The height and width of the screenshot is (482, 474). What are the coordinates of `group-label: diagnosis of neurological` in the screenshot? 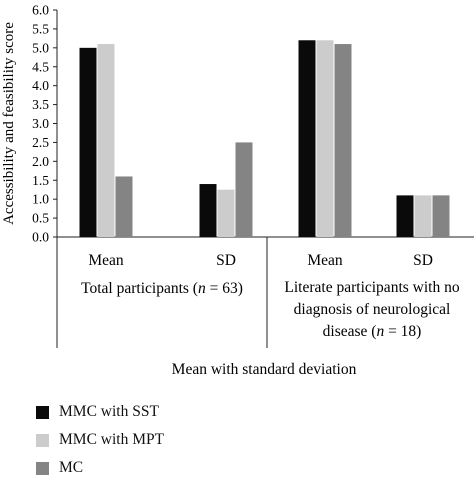 It's located at (372, 309).